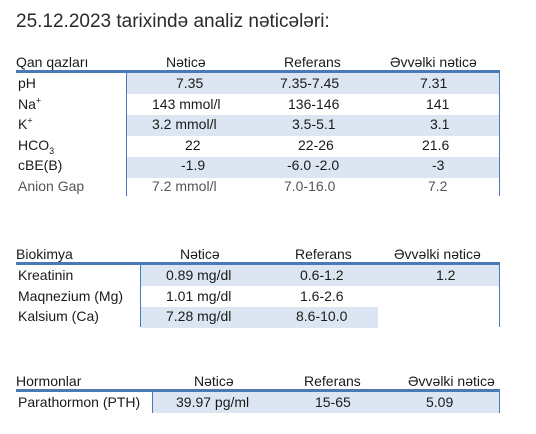 The width and height of the screenshot is (536, 434). What do you see at coordinates (40, 165) in the screenshot?
I see `row-label: cBE(B)` at bounding box center [40, 165].